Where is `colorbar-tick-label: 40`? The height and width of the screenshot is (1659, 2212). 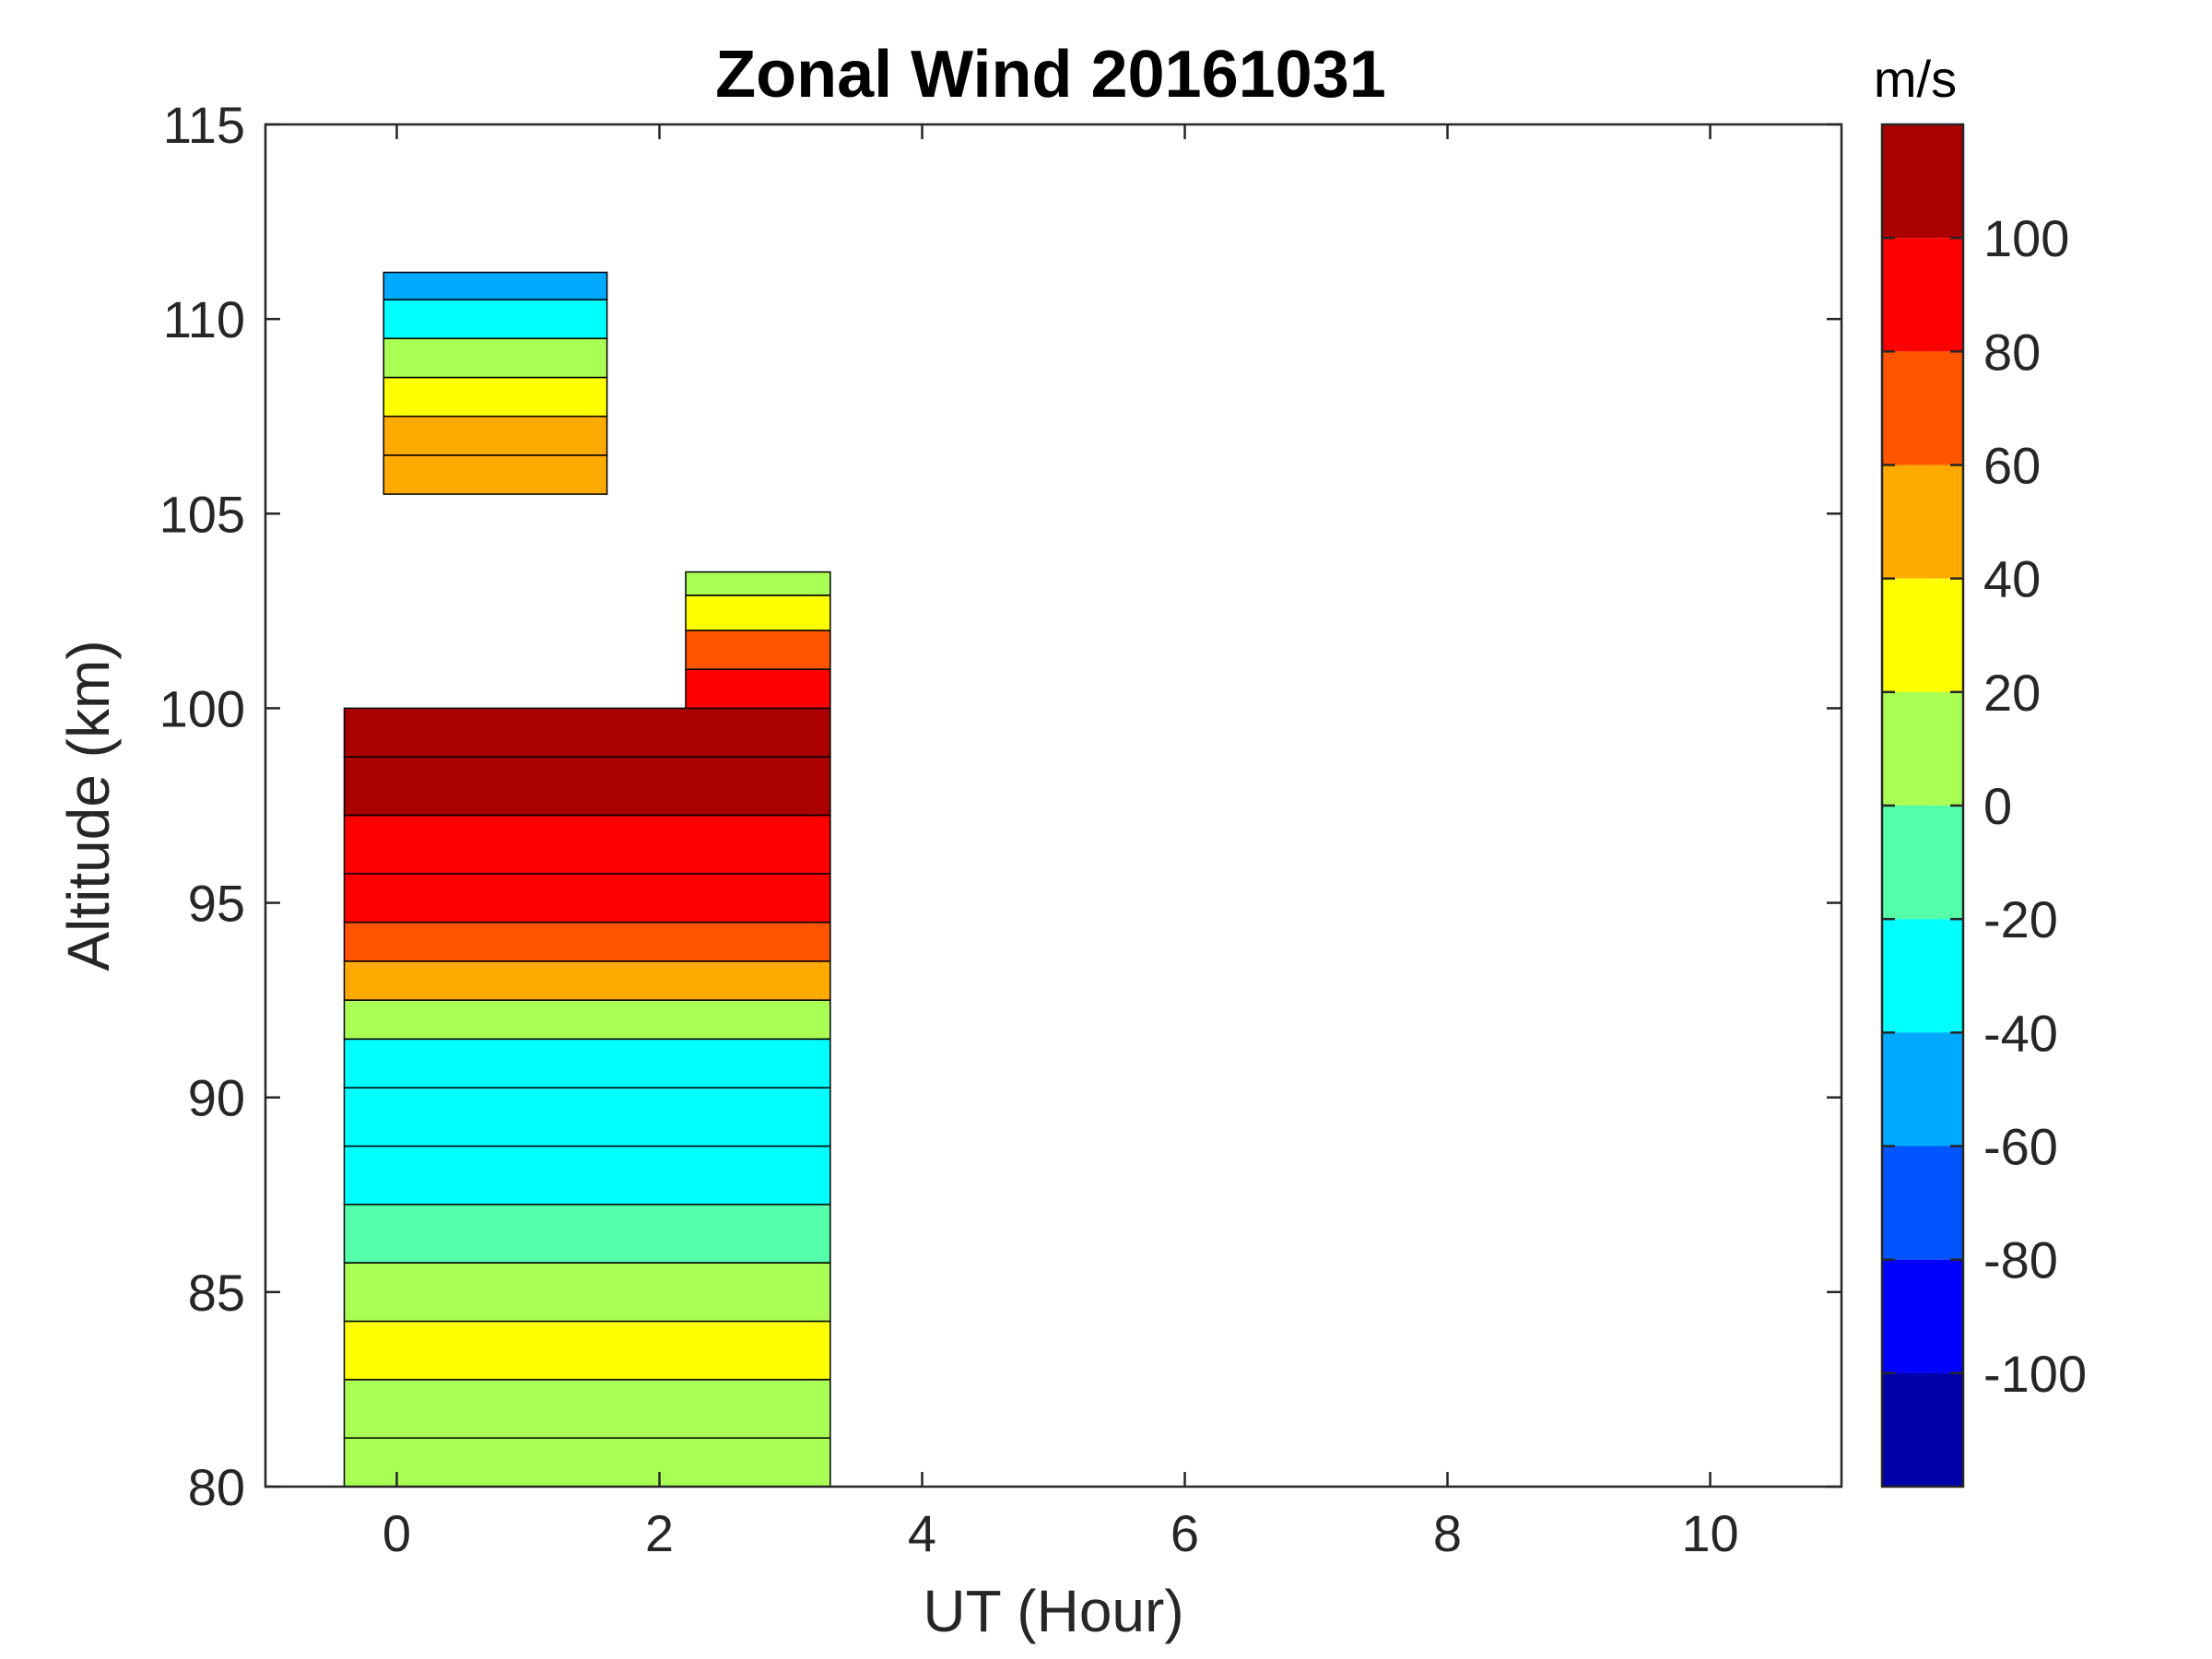 colorbar-tick-label: 40 is located at coordinates (2012, 579).